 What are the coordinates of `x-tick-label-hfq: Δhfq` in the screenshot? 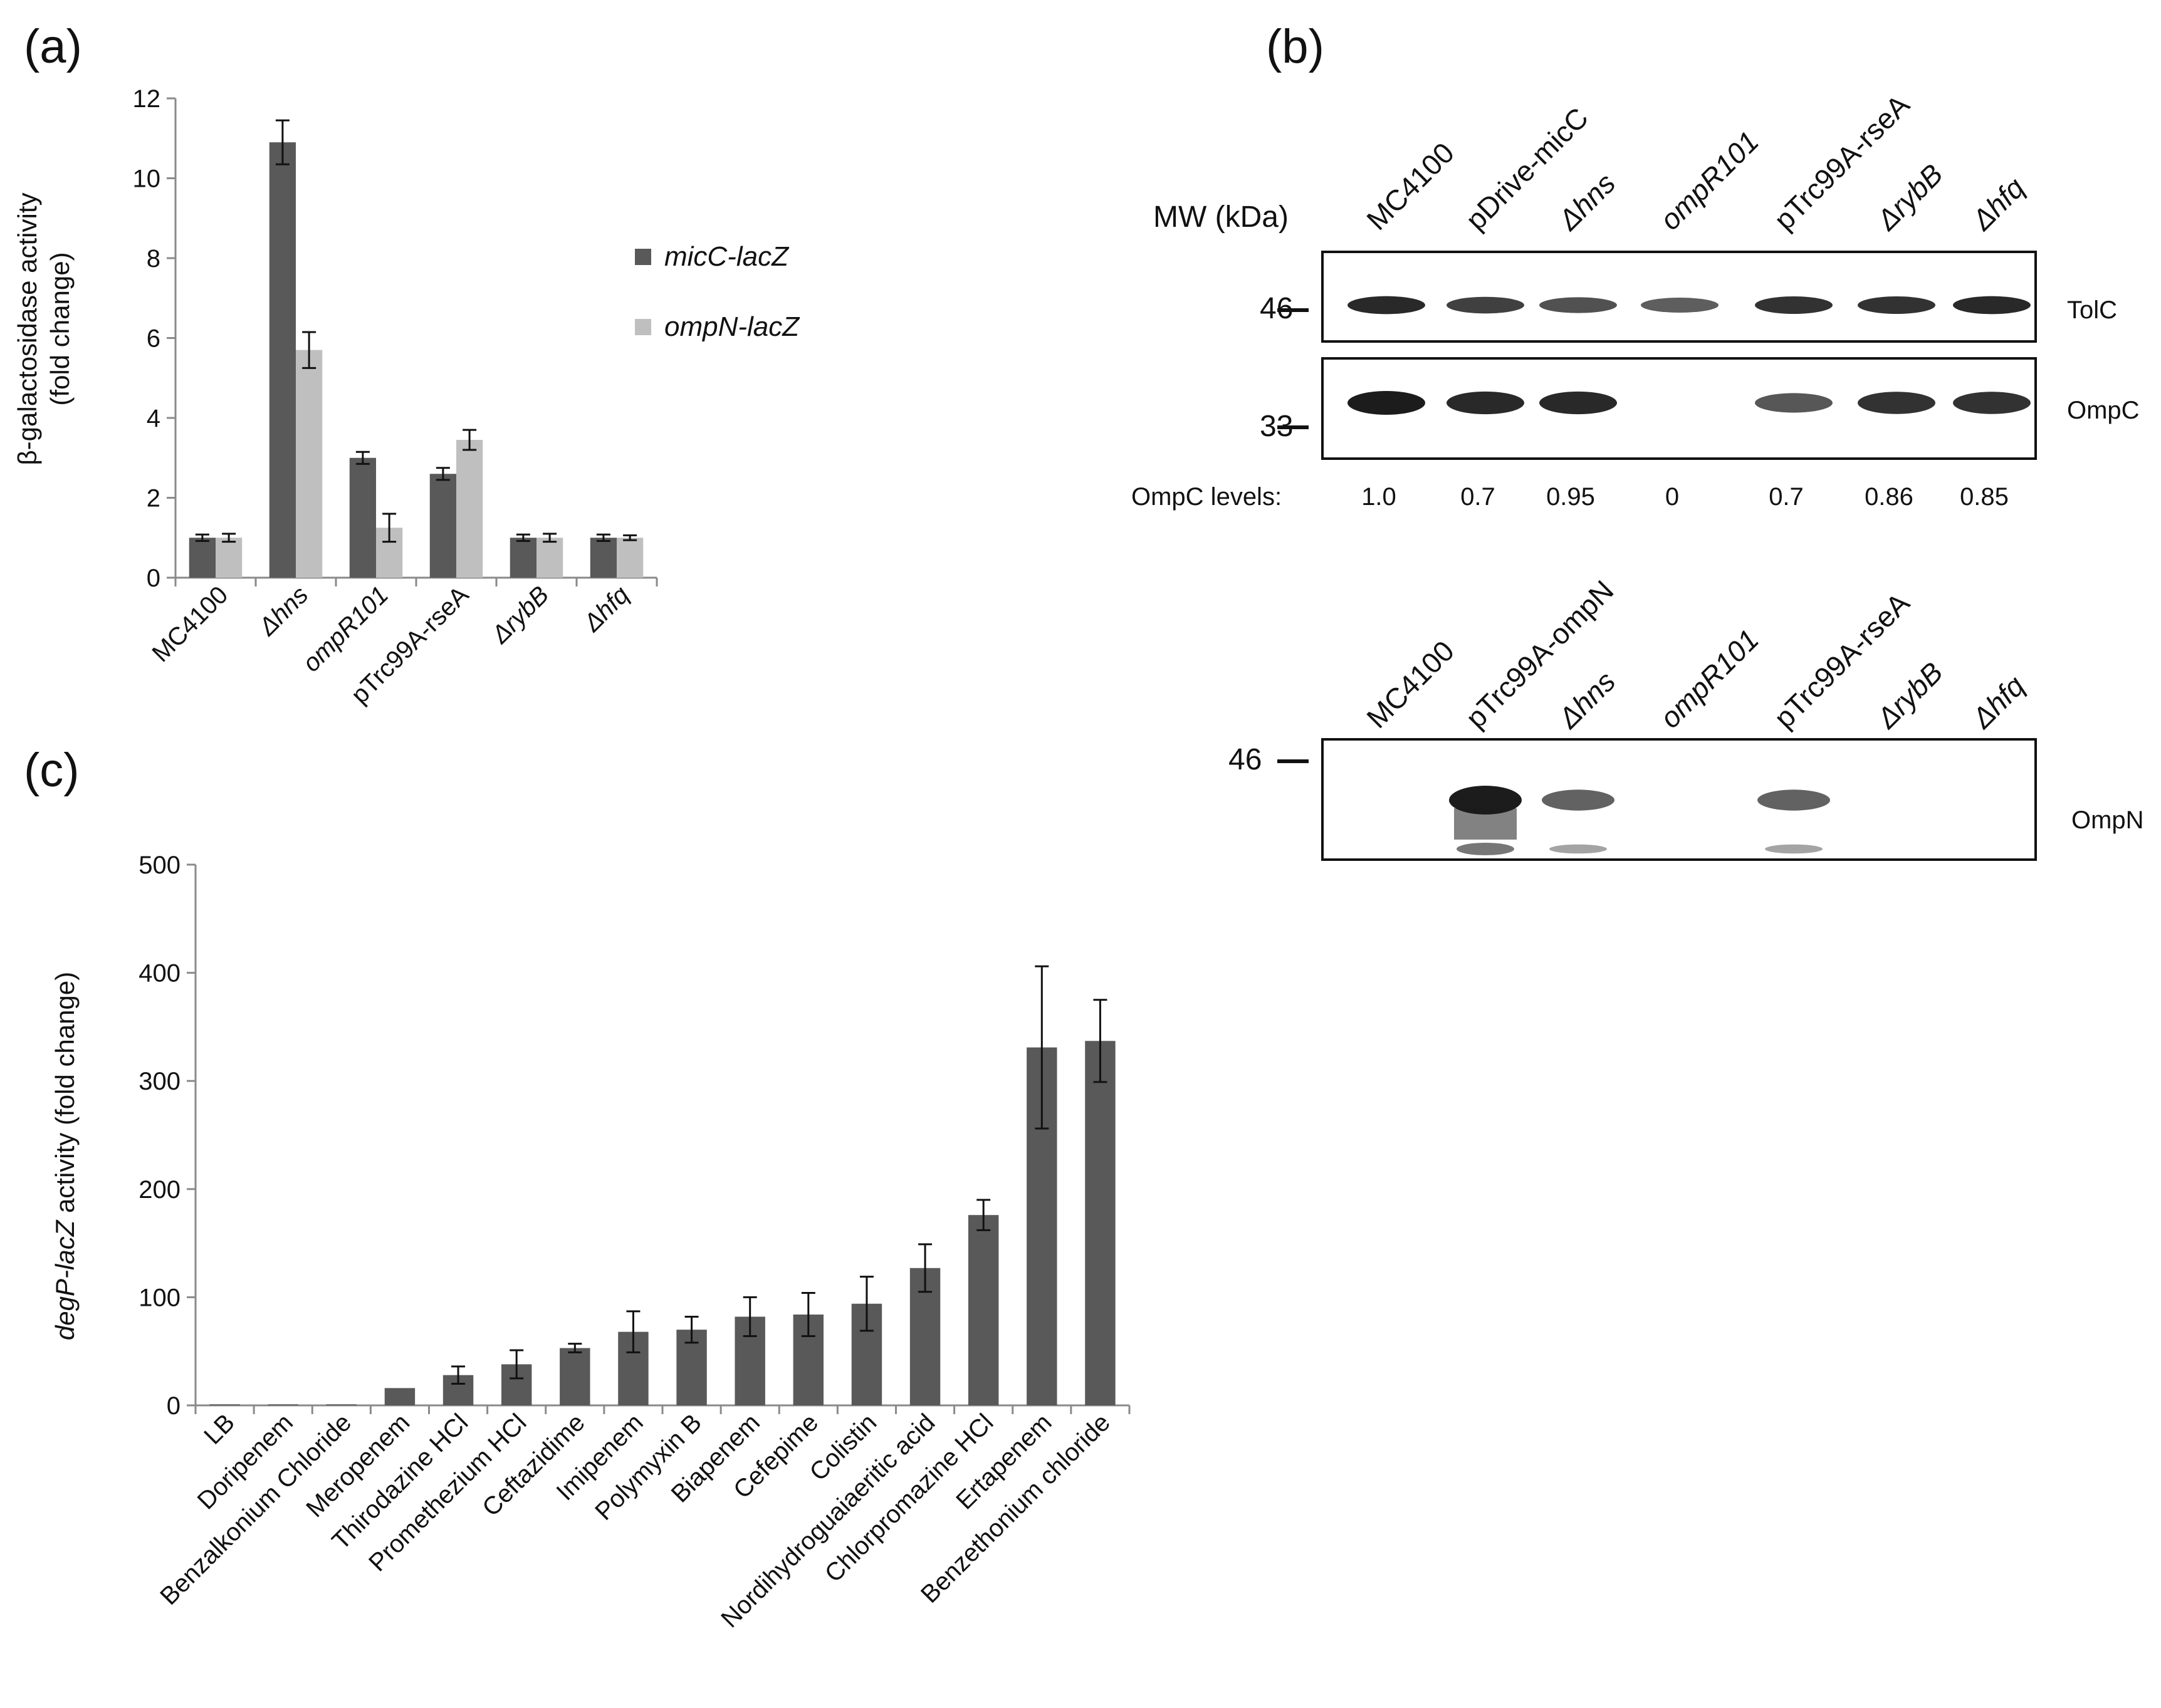 It's located at (606, 609).